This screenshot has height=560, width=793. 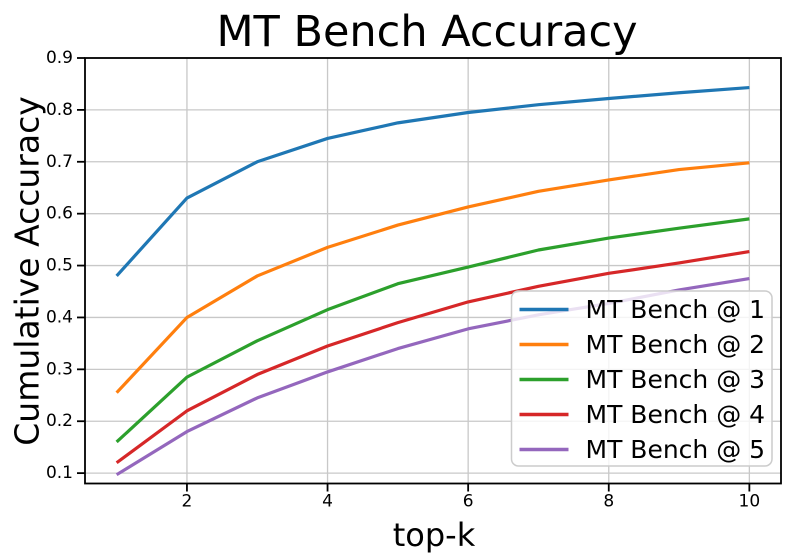 I want to click on legend-label-1: MT Bench @ 1, so click(x=676, y=309).